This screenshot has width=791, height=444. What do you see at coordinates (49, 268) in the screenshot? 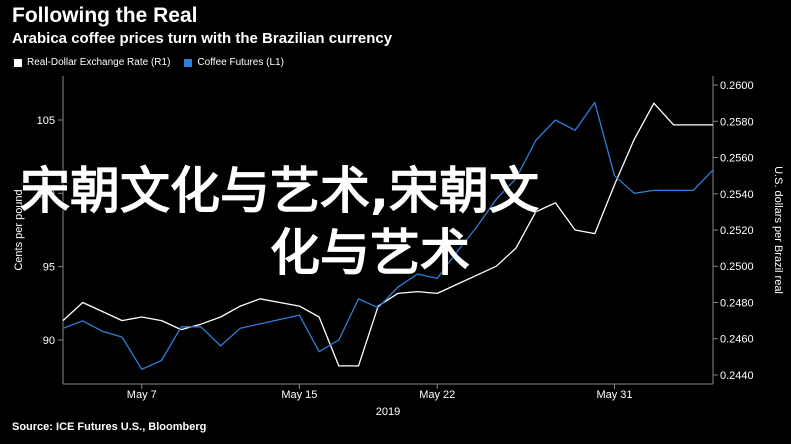
I see `left-tick-label: 95` at bounding box center [49, 268].